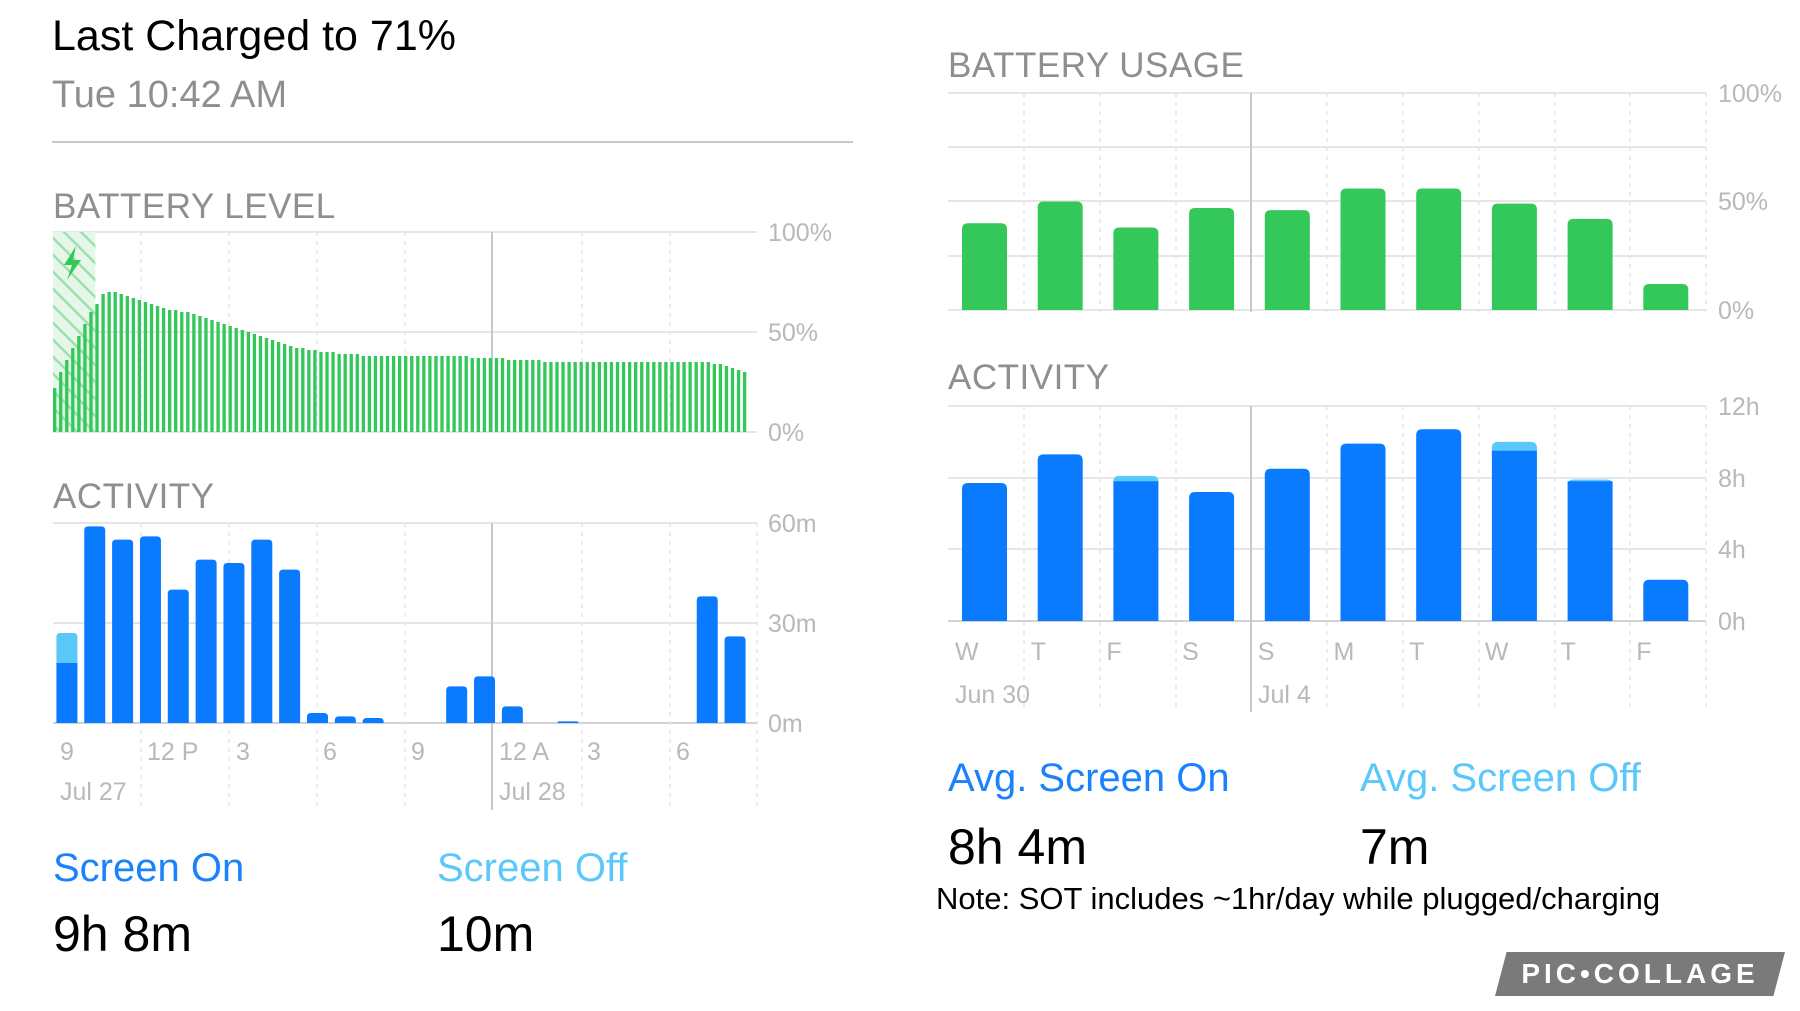 The width and height of the screenshot is (1800, 1011). I want to click on screen-off-bar, so click(67, 649).